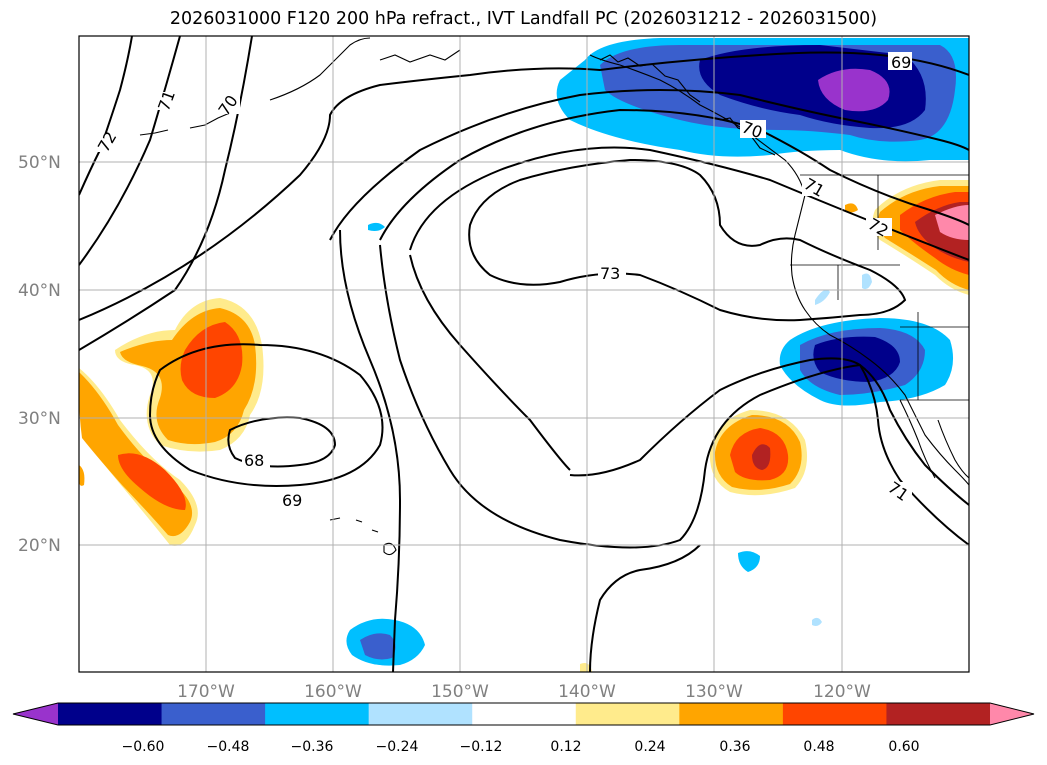 Image resolution: width=1047 pixels, height=765 pixels. Describe the element at coordinates (39, 163) in the screenshot. I see `lat-label-50: 50°N` at that location.